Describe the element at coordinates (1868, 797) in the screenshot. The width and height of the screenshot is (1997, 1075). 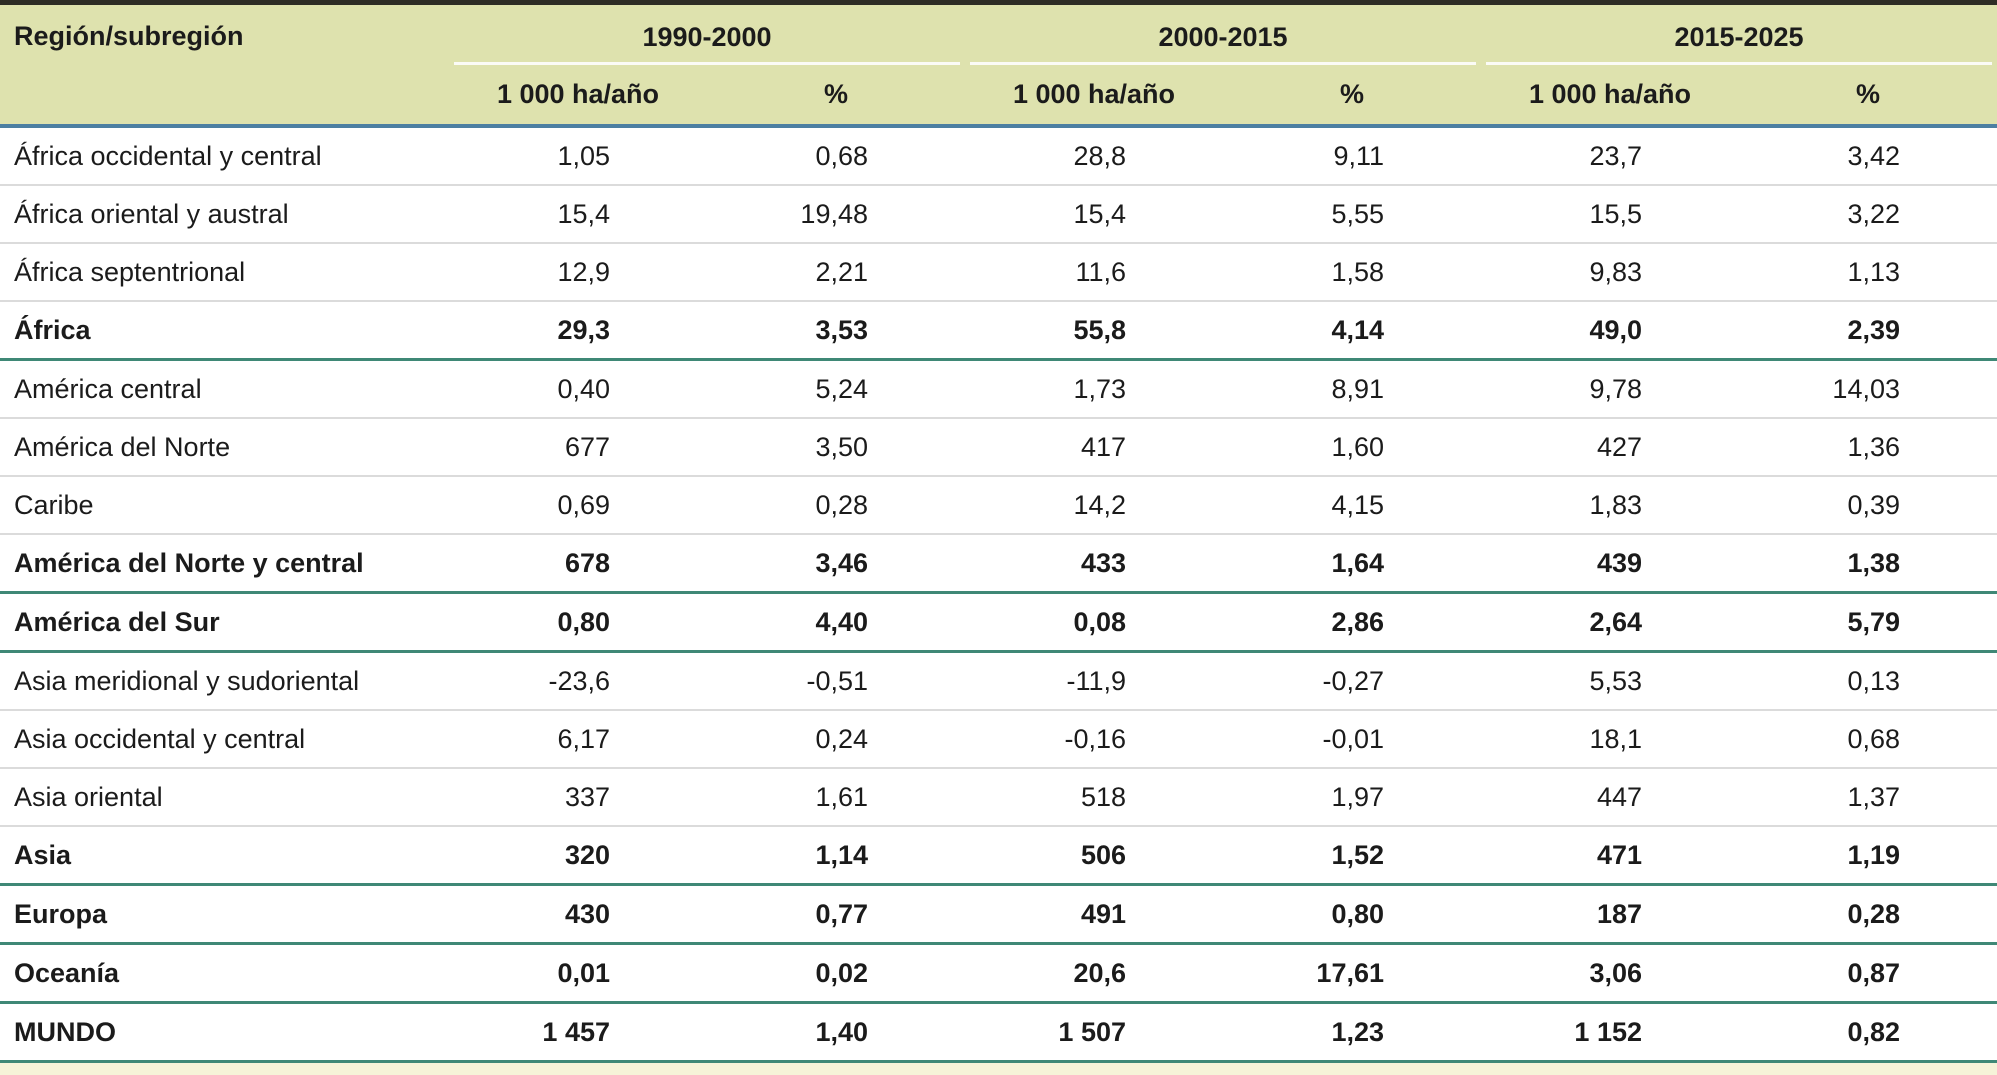
I see `value-cell: 1,37` at that location.